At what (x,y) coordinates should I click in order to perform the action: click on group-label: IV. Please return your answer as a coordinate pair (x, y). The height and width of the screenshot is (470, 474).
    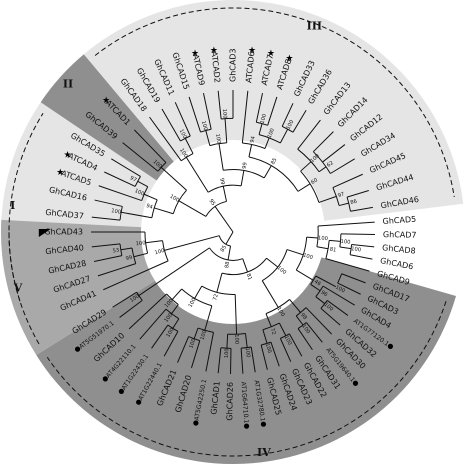
    Looking at the image, I should click on (264, 452).